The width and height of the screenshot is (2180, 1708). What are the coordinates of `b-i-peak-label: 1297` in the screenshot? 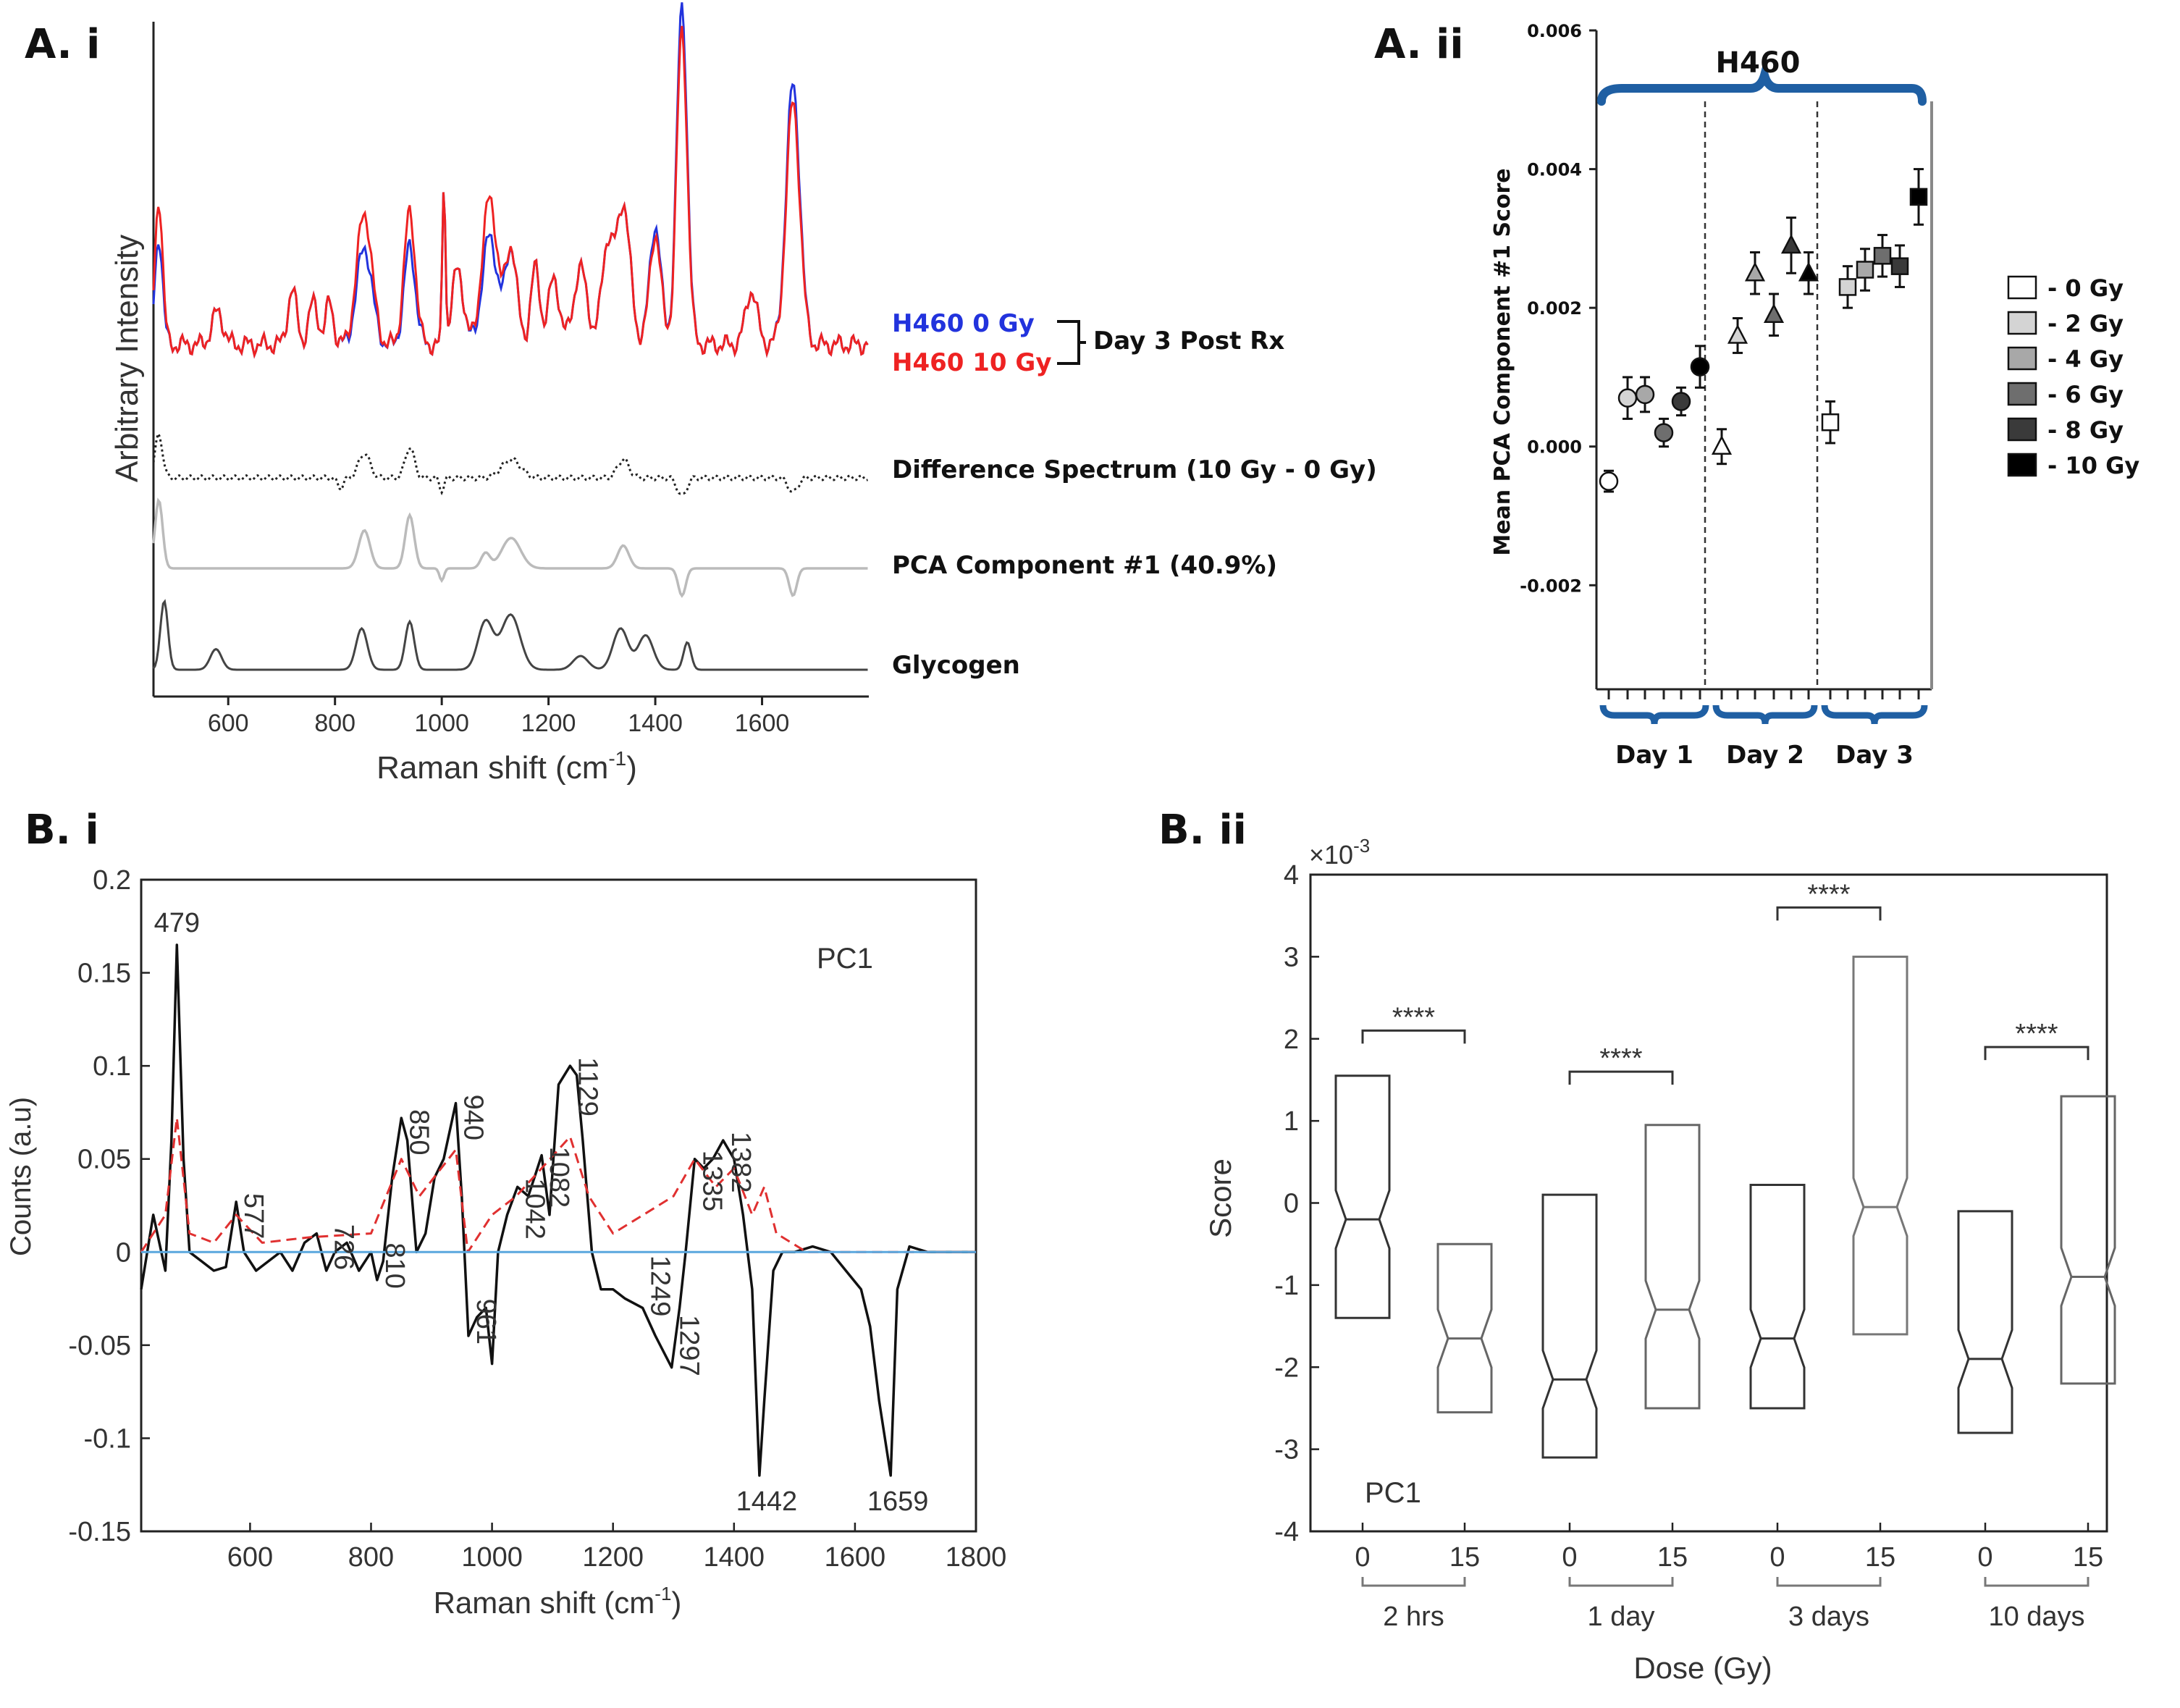 It's located at (689, 1345).